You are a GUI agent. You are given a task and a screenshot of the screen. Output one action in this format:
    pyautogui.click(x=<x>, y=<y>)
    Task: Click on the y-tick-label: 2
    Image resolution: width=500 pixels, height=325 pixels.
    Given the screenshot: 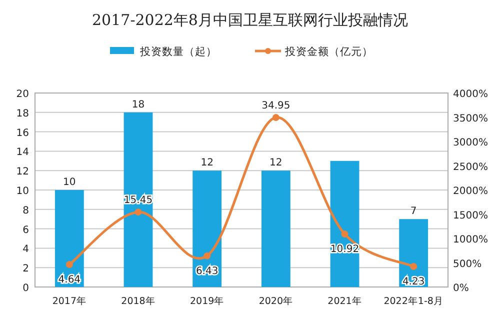 What is the action you would take?
    pyautogui.click(x=25, y=269)
    